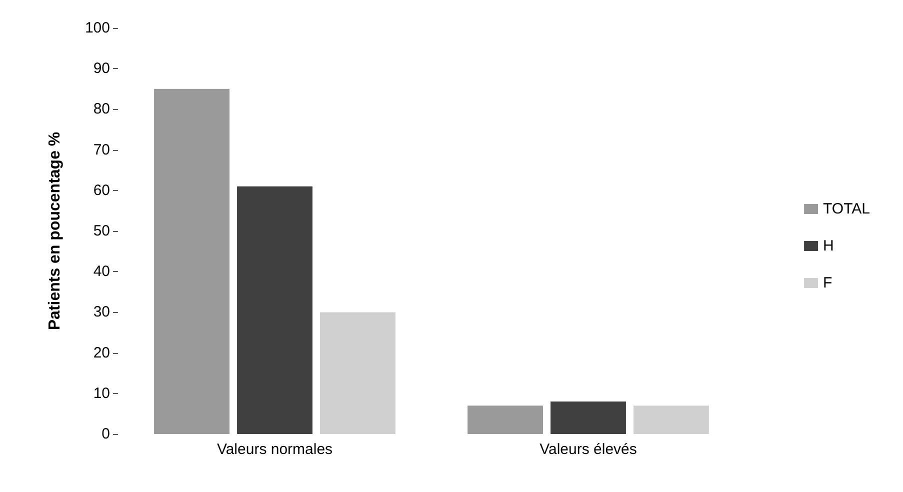  I want to click on y-tick-label: 80, so click(101, 109).